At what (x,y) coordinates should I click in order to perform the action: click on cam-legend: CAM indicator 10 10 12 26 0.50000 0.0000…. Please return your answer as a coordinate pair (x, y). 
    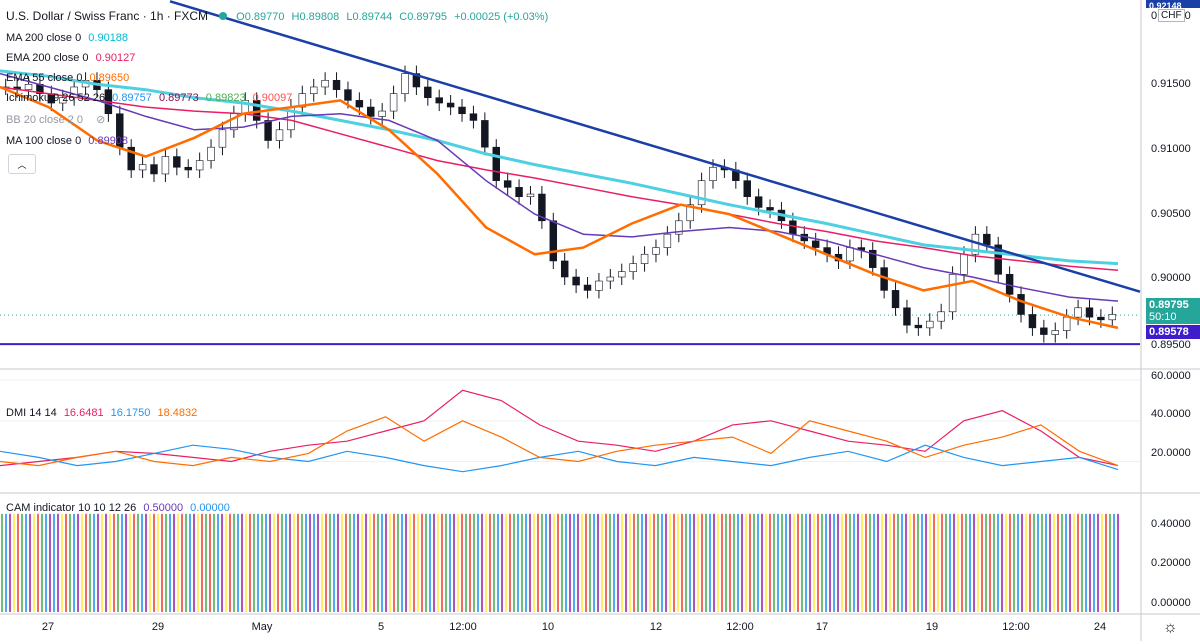
    Looking at the image, I should click on (120, 508).